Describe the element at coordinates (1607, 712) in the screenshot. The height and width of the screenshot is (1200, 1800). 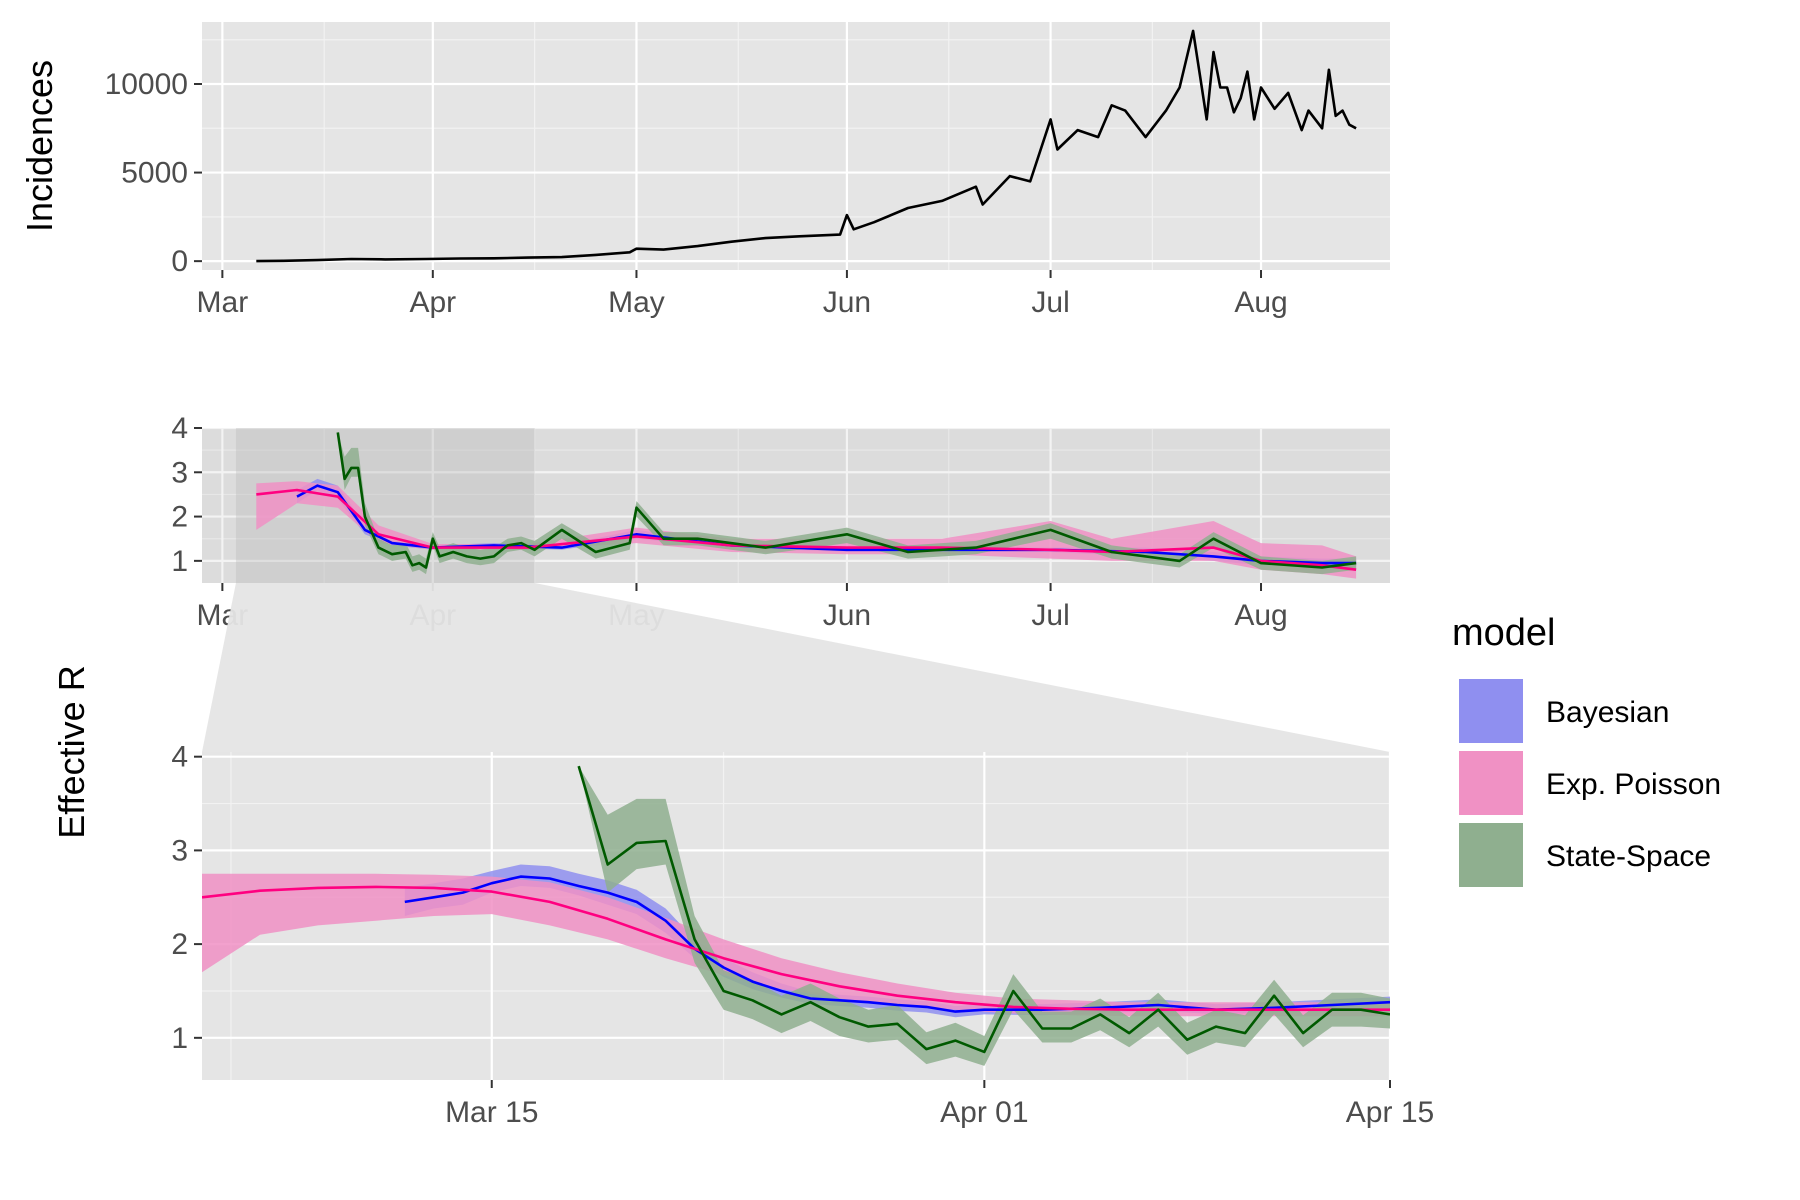
I see `legend-label: Bayesian` at that location.